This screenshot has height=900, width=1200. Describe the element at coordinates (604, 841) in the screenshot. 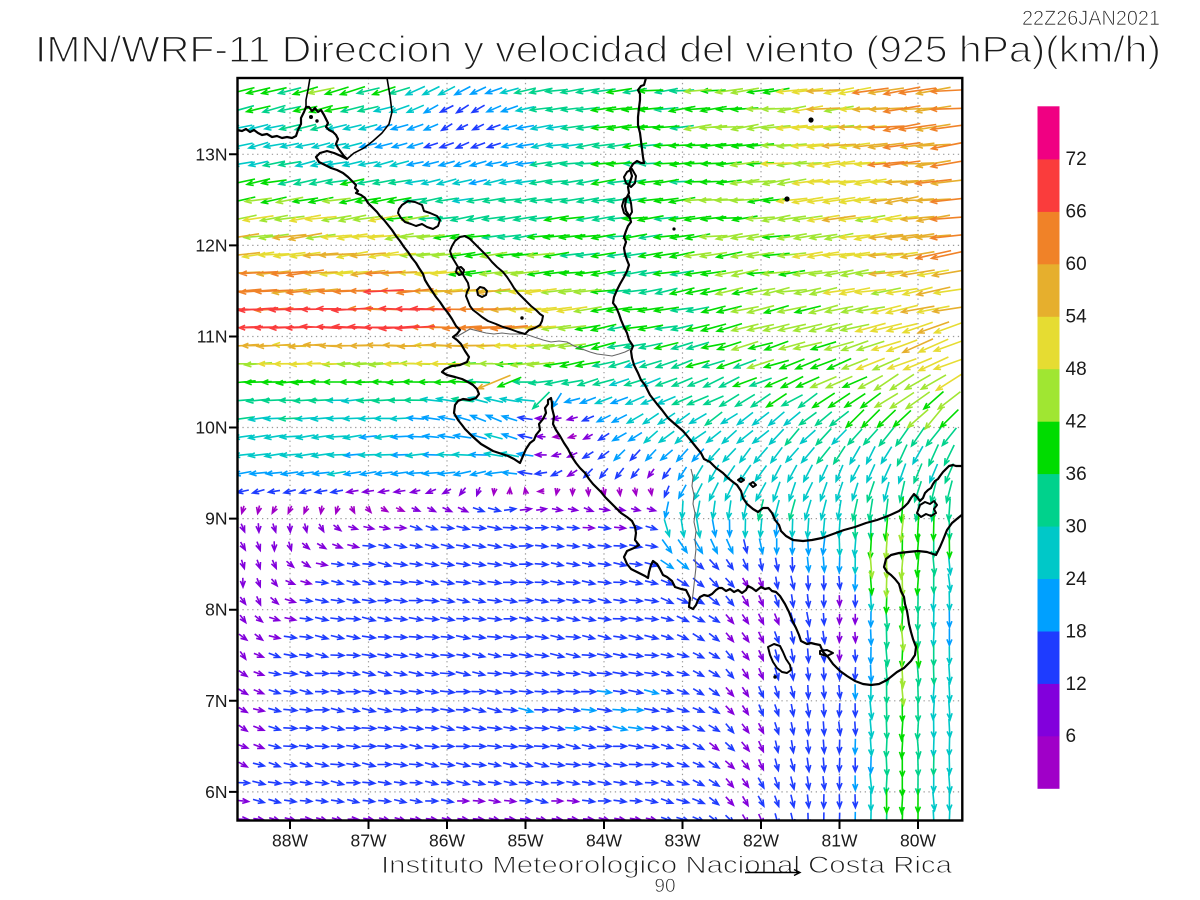

I see `svg-text: 84W` at that location.